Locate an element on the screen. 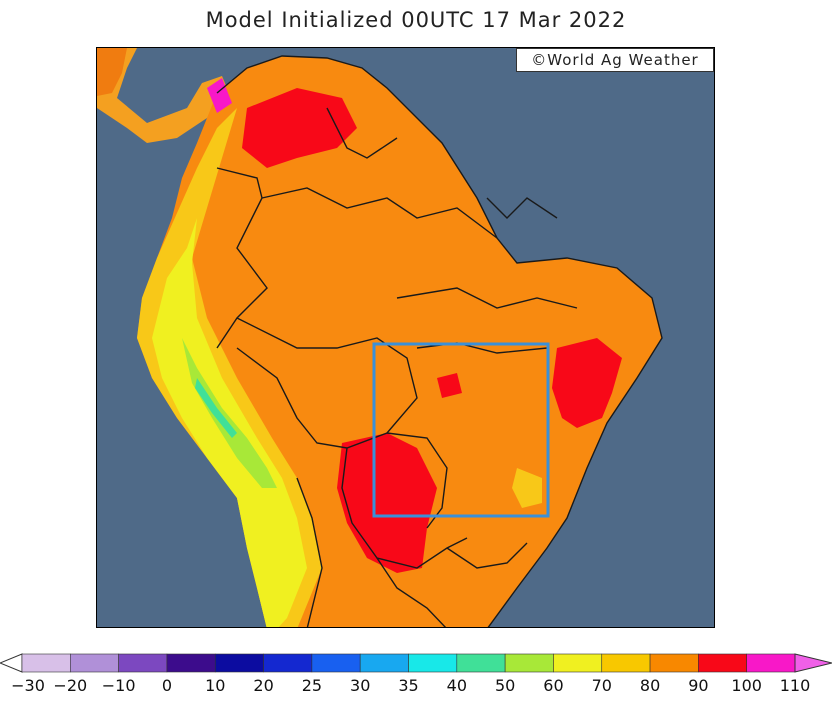  colorbar is located at coordinates (416, 663).